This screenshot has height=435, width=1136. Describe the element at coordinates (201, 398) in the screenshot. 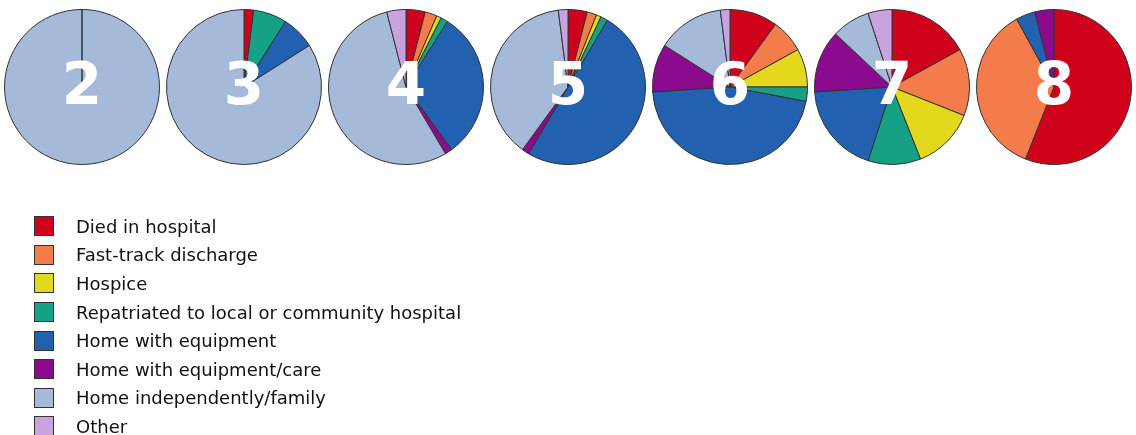

I see `legend-label: Home independently/family` at that location.